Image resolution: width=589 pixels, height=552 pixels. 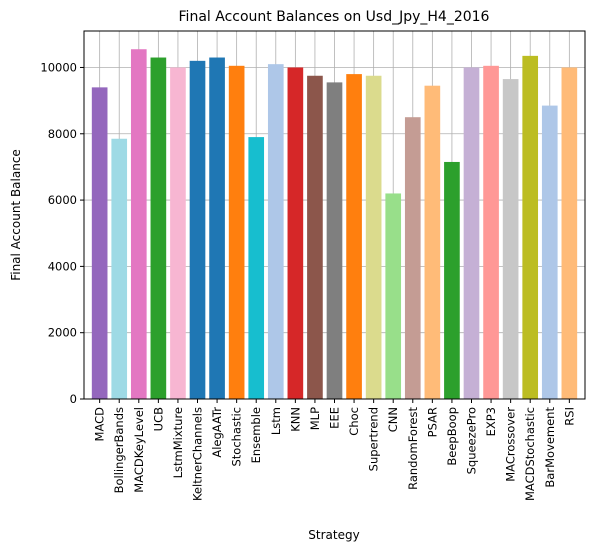 What do you see at coordinates (139, 450) in the screenshot?
I see `x-tick-label: MACDKeyLevel` at bounding box center [139, 450].